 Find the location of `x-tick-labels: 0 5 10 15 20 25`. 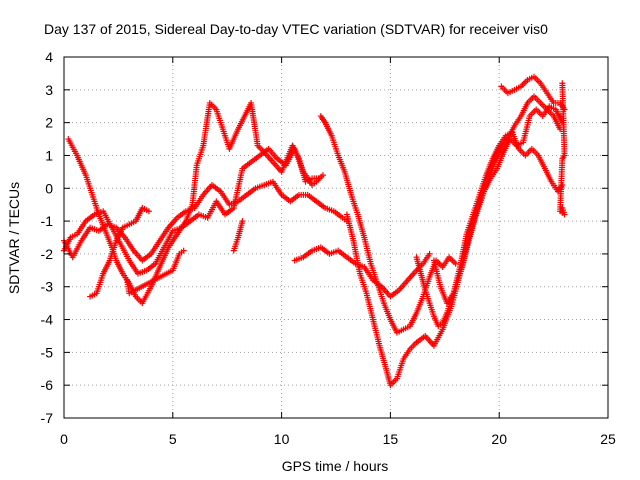

x-tick-labels: 0 5 10 15 20 25 is located at coordinates (338, 439).